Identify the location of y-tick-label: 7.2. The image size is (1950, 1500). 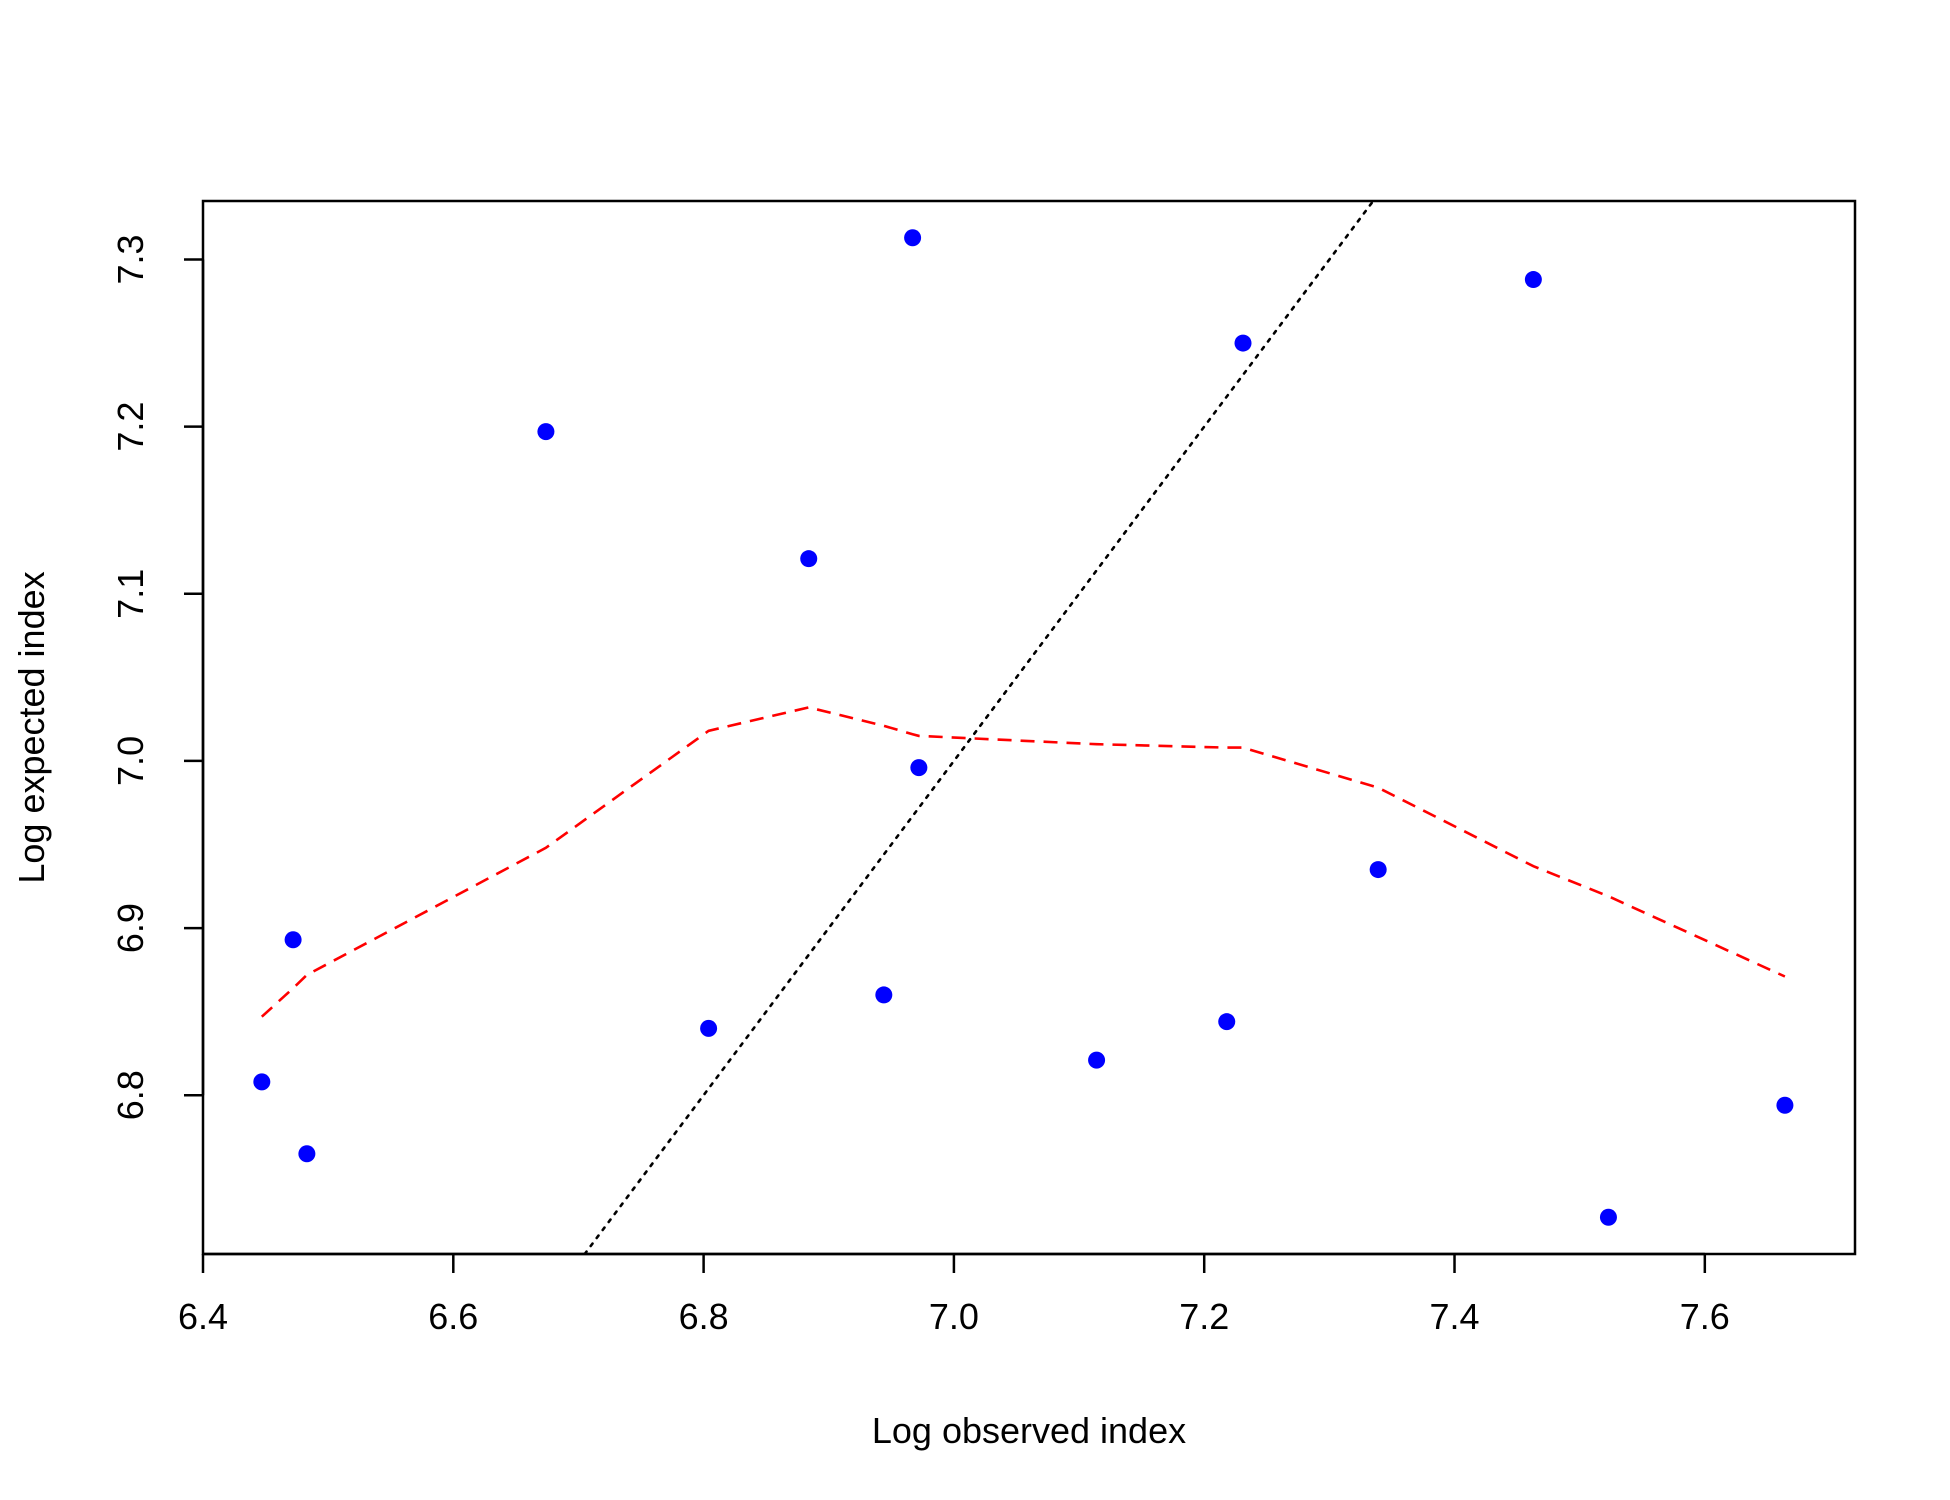
(130, 427).